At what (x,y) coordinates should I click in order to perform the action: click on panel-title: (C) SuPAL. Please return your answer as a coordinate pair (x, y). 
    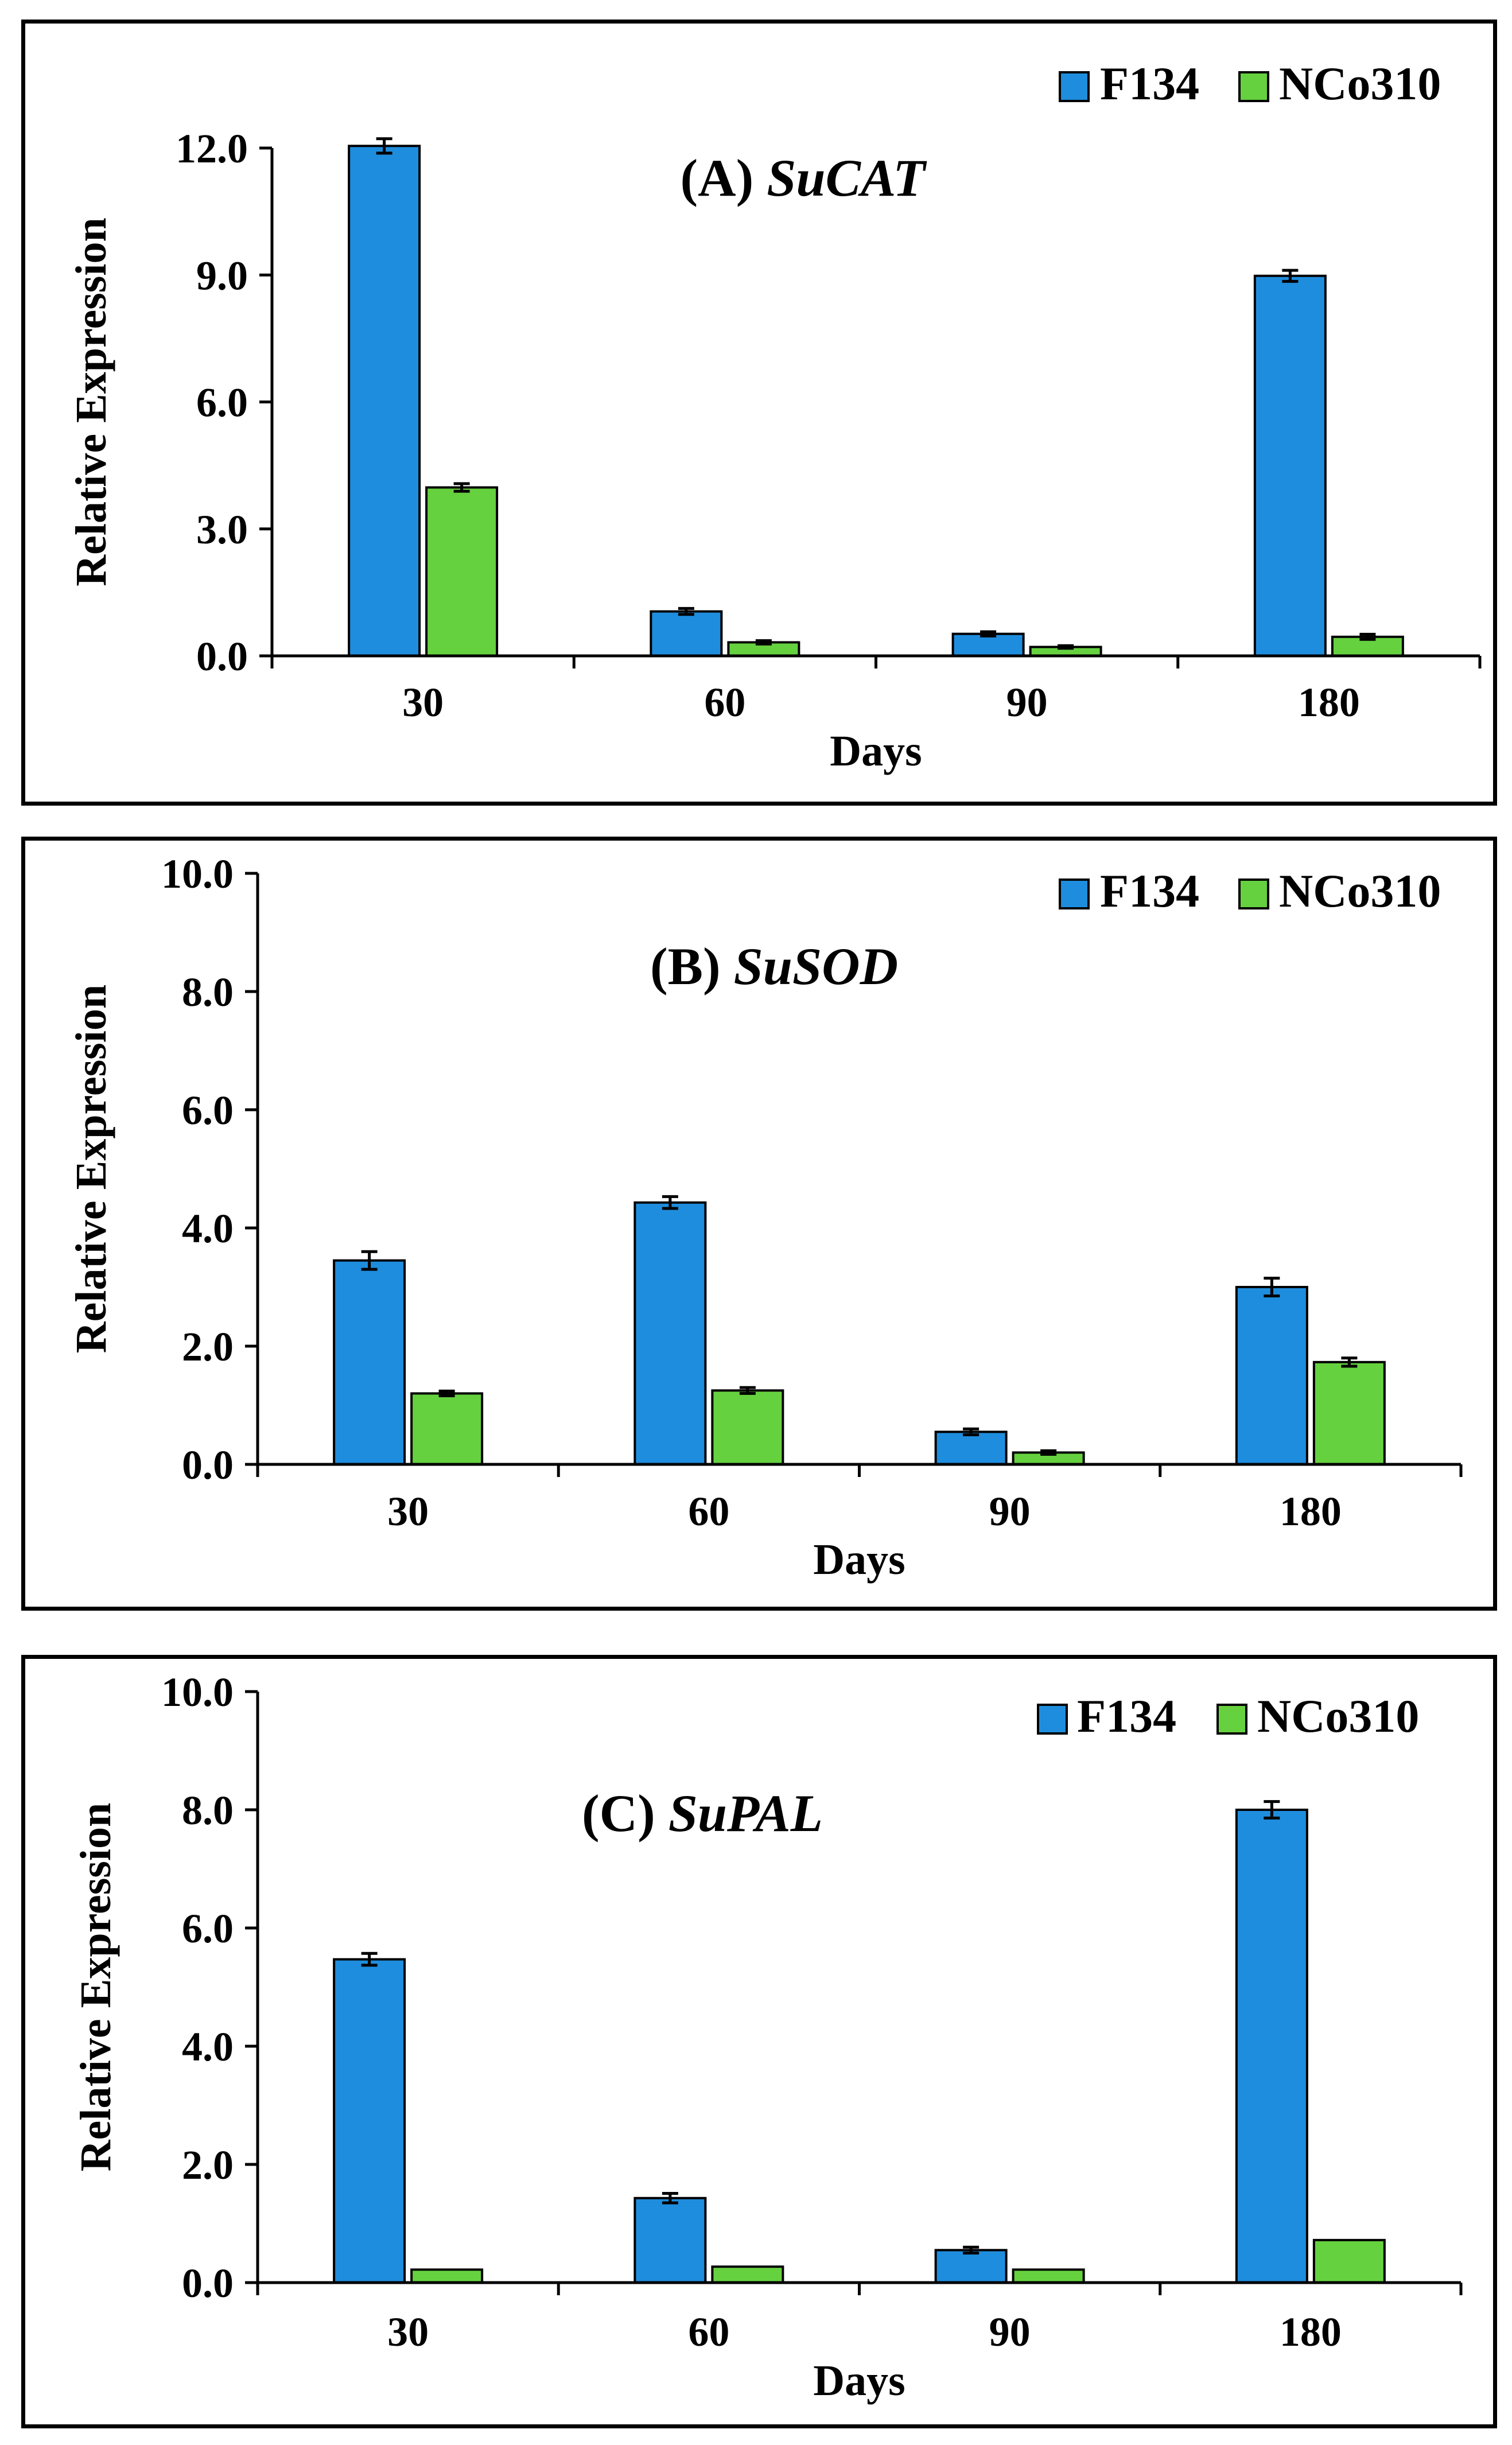
    Looking at the image, I should click on (702, 1813).